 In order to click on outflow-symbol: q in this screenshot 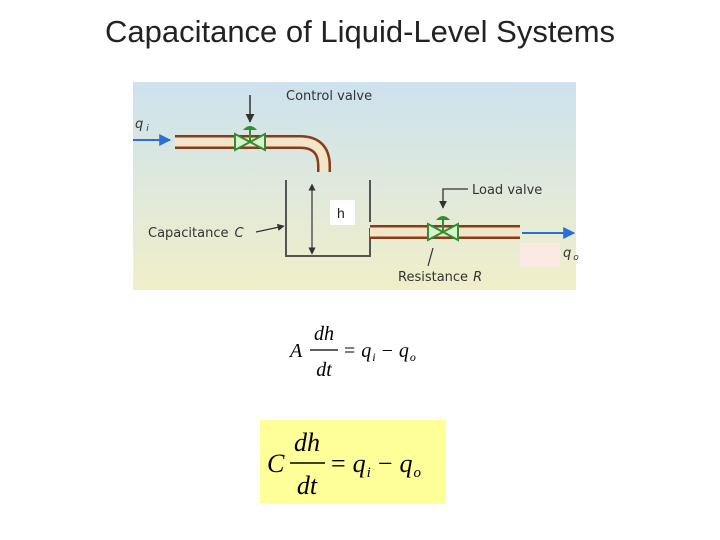, I will do `click(567, 253)`.